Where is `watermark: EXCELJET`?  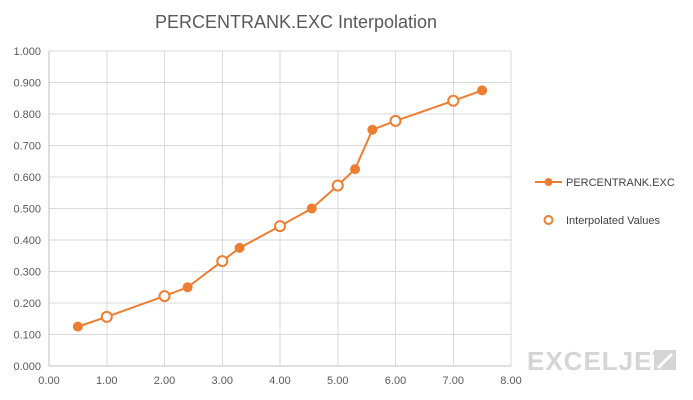
watermark: EXCELJET is located at coordinates (601, 361).